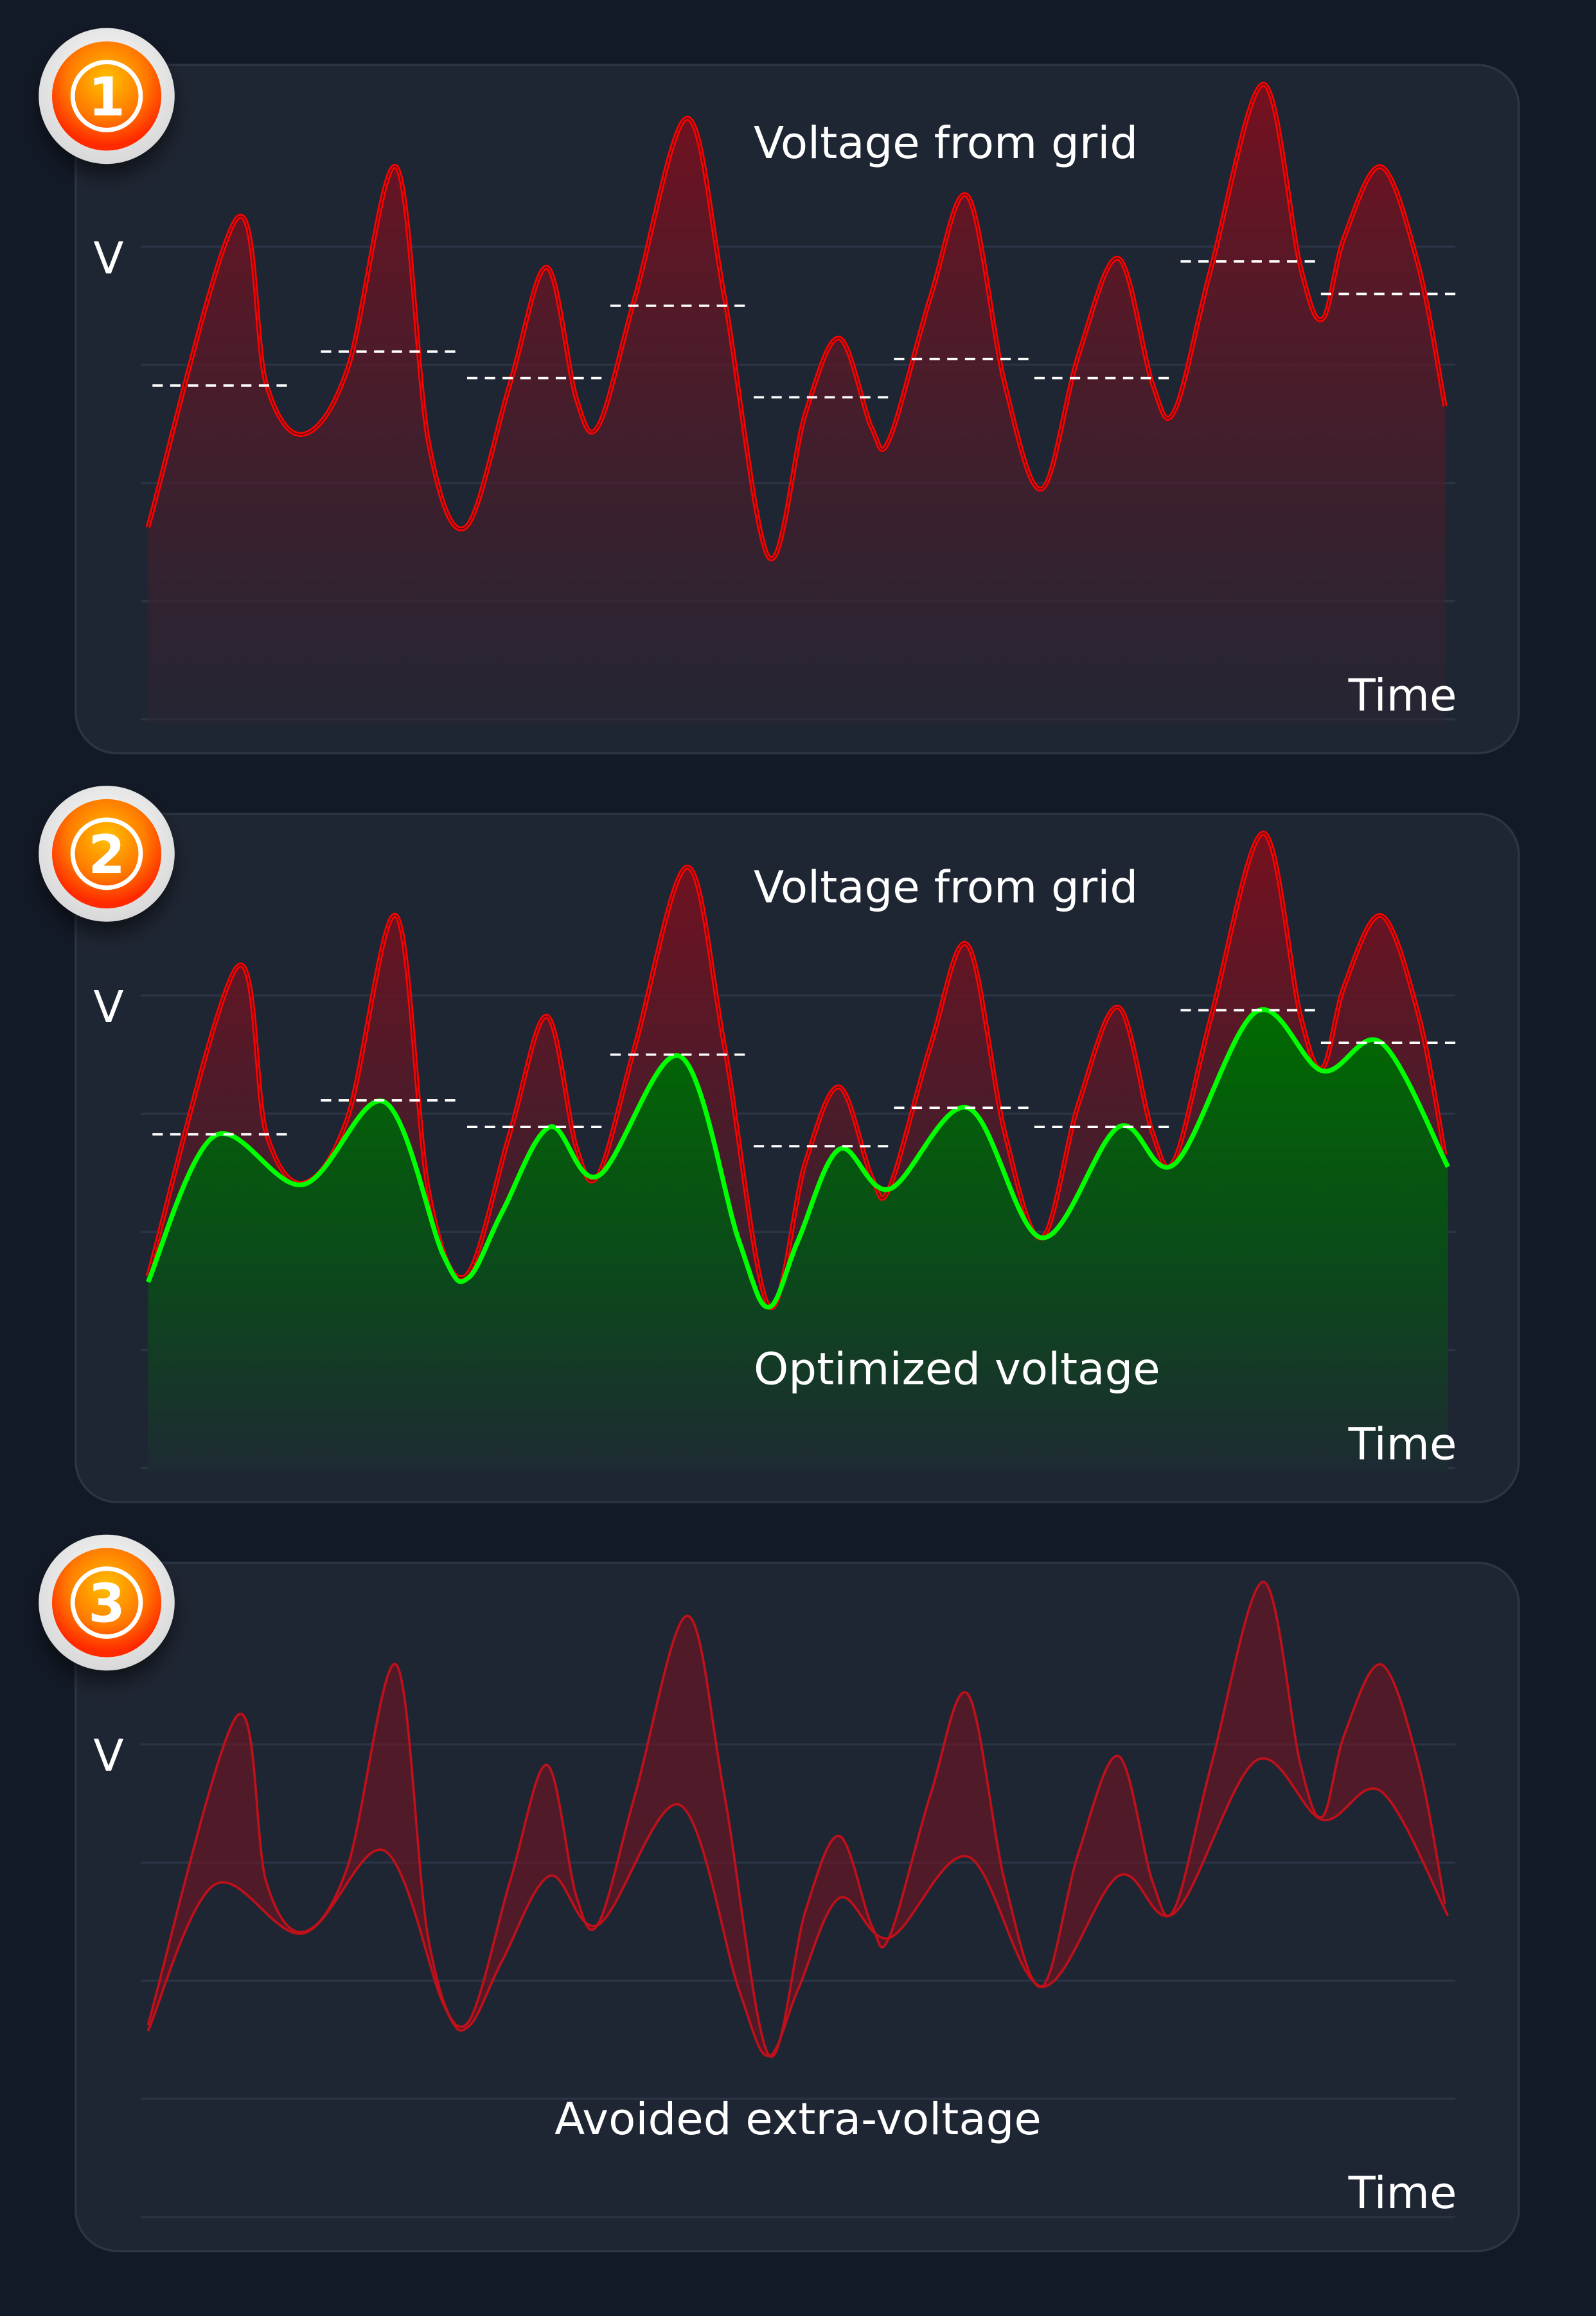  I want to click on optimized-voltage-label: Optimized voltage, so click(957, 1369).